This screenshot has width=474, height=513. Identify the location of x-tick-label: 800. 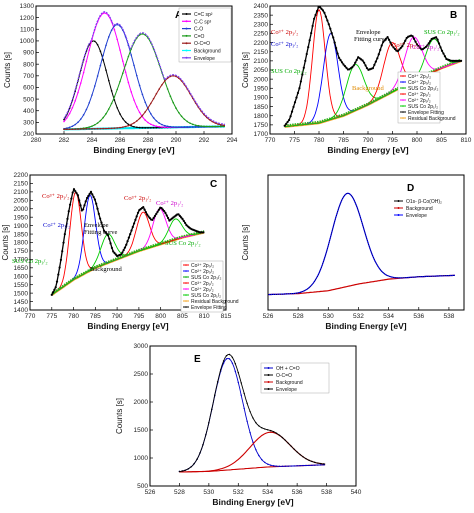
(417, 140).